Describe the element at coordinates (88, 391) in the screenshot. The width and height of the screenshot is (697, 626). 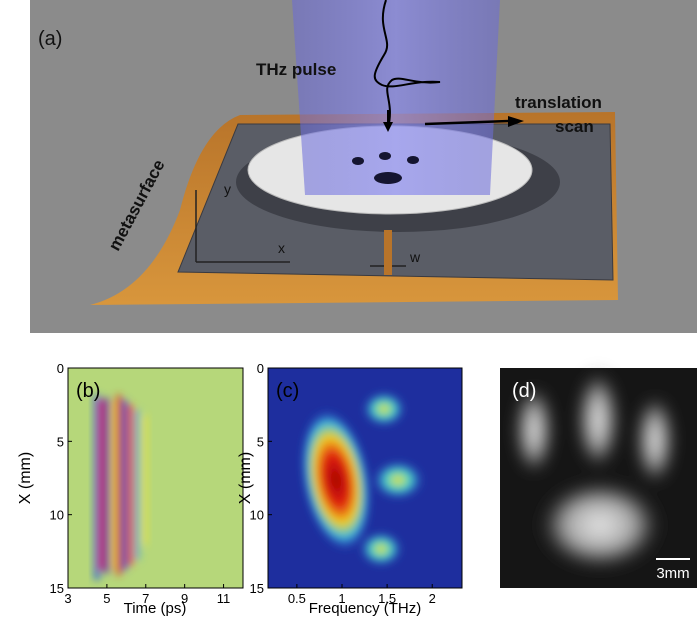
I see `panel-label: (b)` at that location.